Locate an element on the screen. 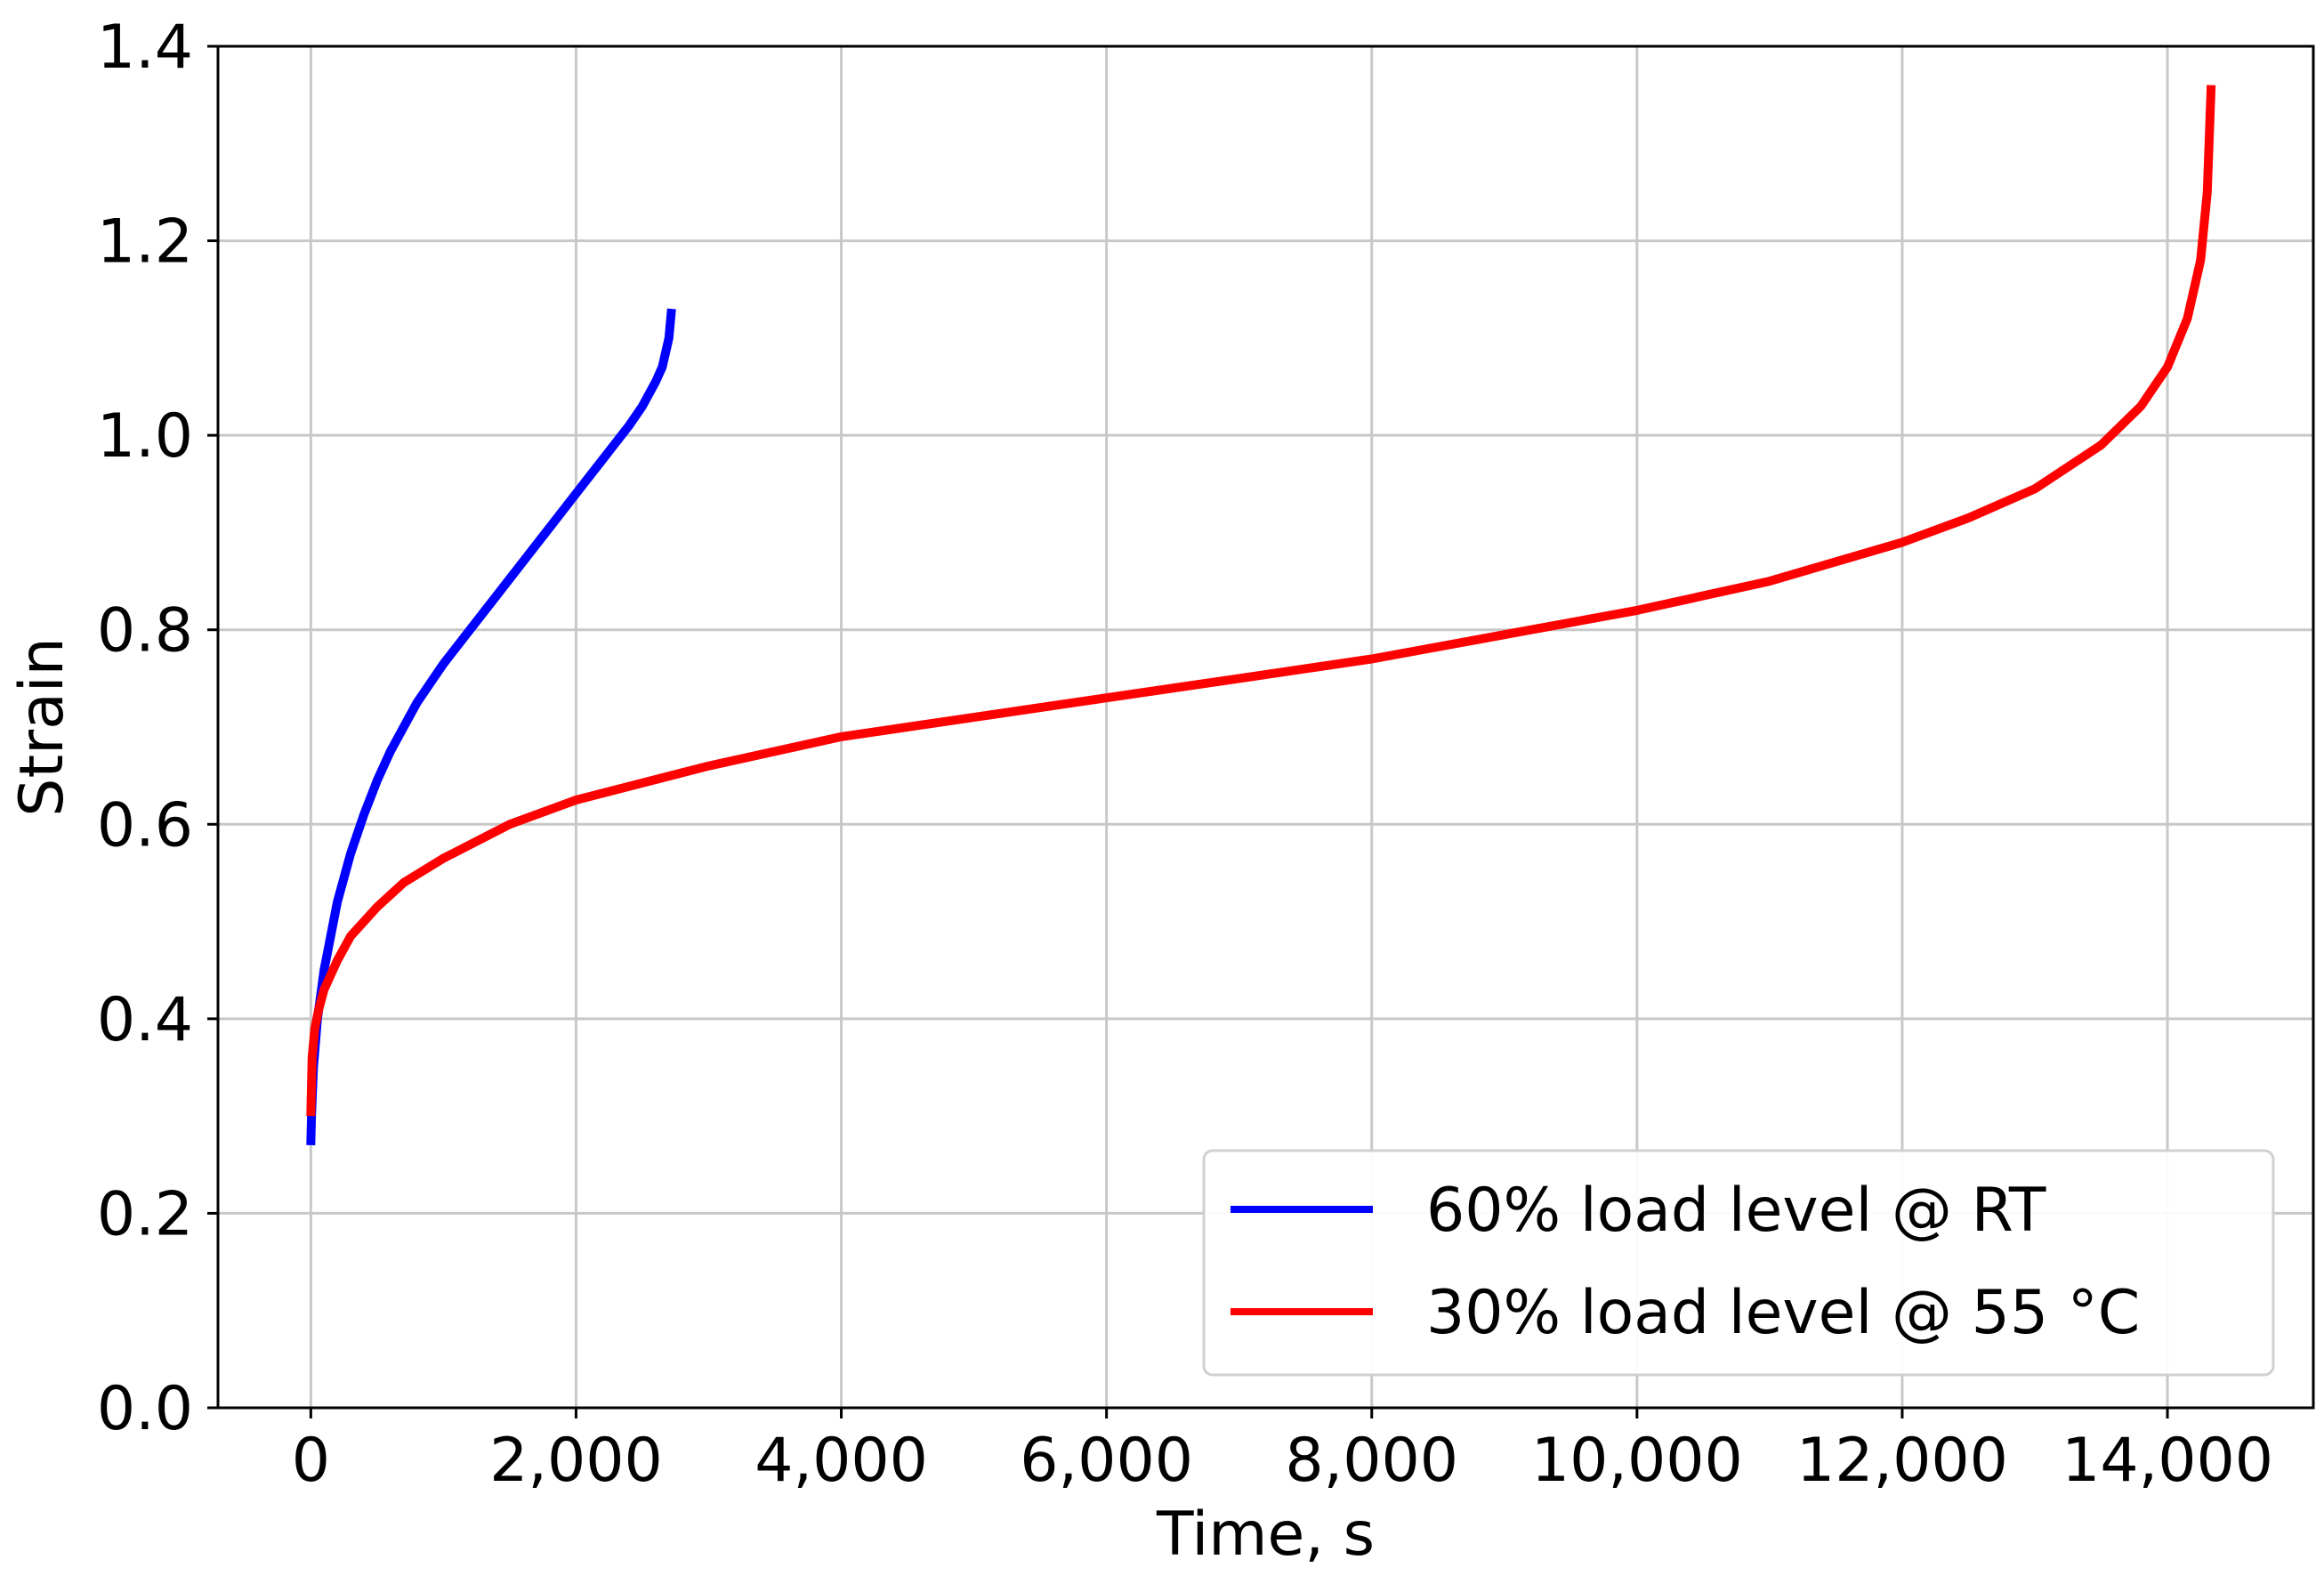  y-tick-label: 1.4 is located at coordinates (145, 47).